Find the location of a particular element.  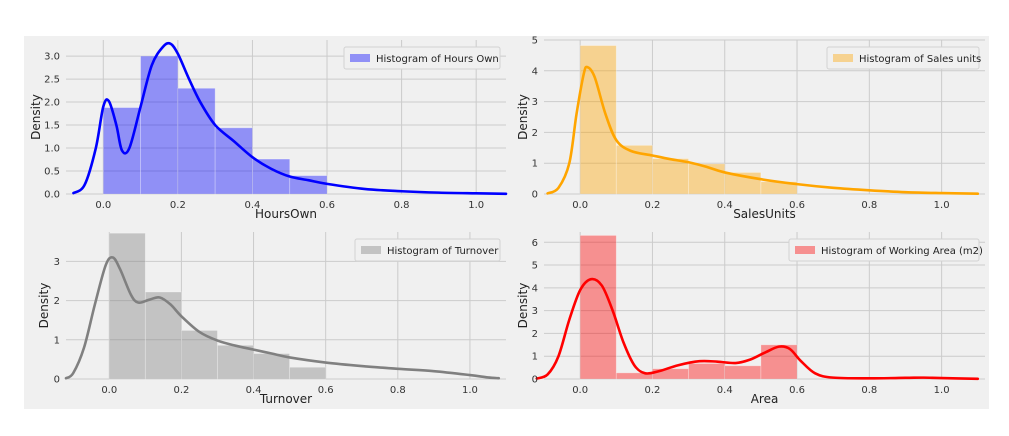

y-tick-label: 1.5 is located at coordinates (52, 126).